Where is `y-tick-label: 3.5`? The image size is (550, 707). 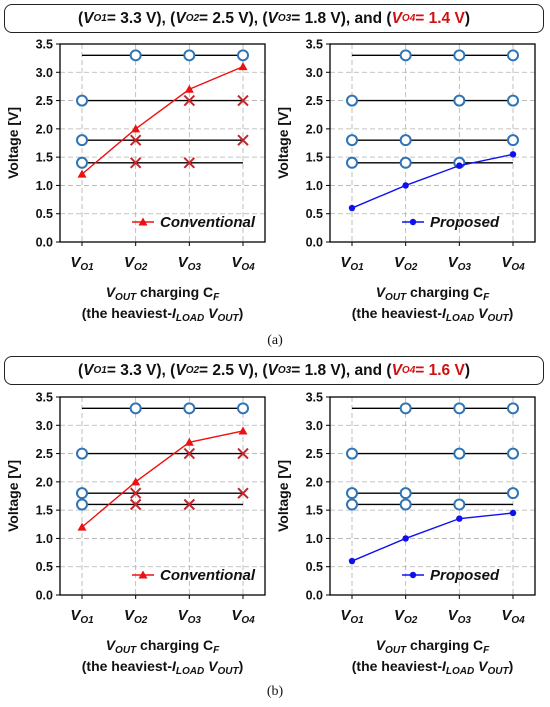
y-tick-label: 3.5 is located at coordinates (44, 45).